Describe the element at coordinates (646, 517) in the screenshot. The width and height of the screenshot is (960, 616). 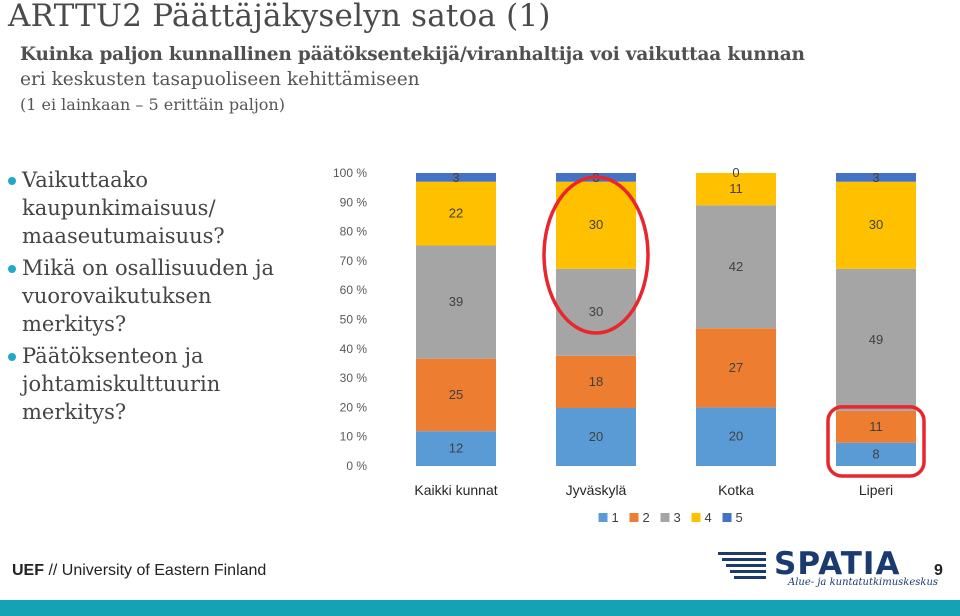
I see `legend-label: 2` at that location.